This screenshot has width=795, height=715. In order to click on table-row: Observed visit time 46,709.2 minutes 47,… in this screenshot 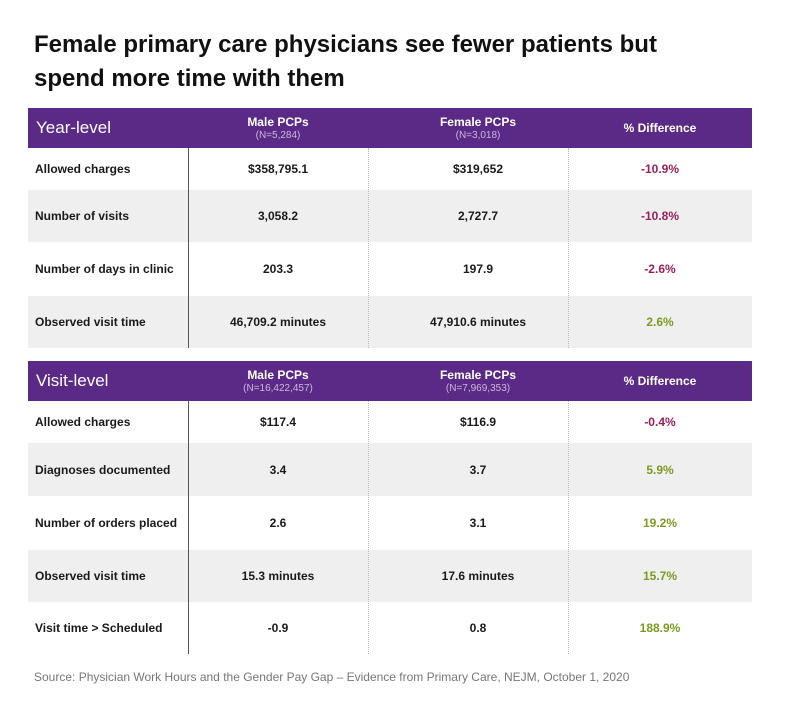, I will do `click(390, 322)`.